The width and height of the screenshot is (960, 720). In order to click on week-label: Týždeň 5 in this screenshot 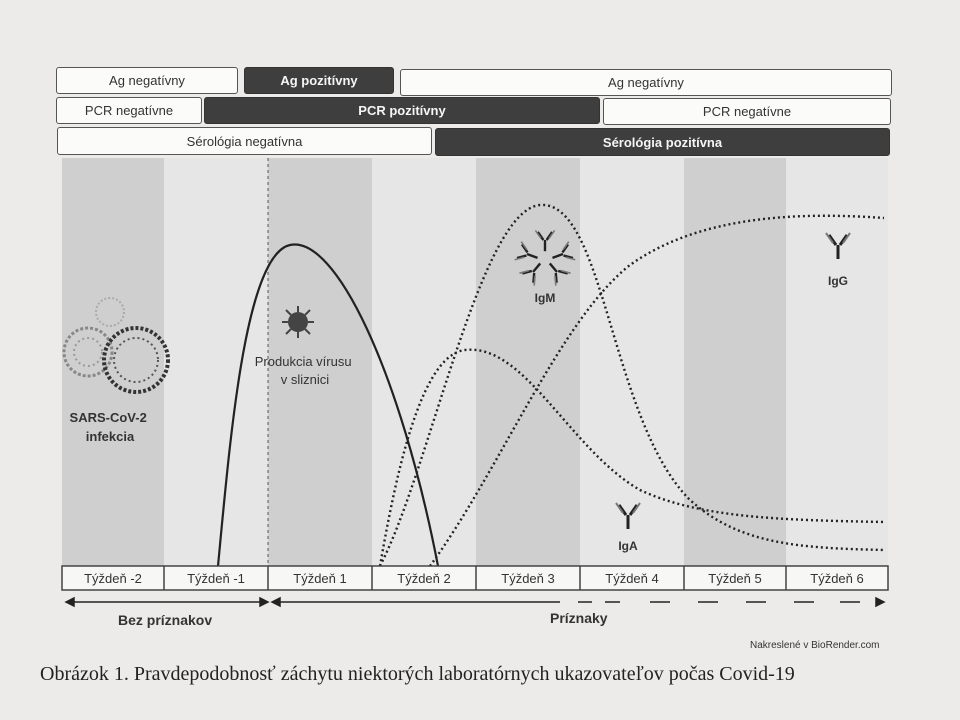, I will do `click(734, 578)`.